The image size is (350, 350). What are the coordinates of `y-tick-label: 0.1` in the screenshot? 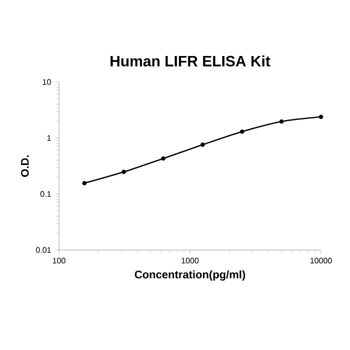 It's located at (45, 194).